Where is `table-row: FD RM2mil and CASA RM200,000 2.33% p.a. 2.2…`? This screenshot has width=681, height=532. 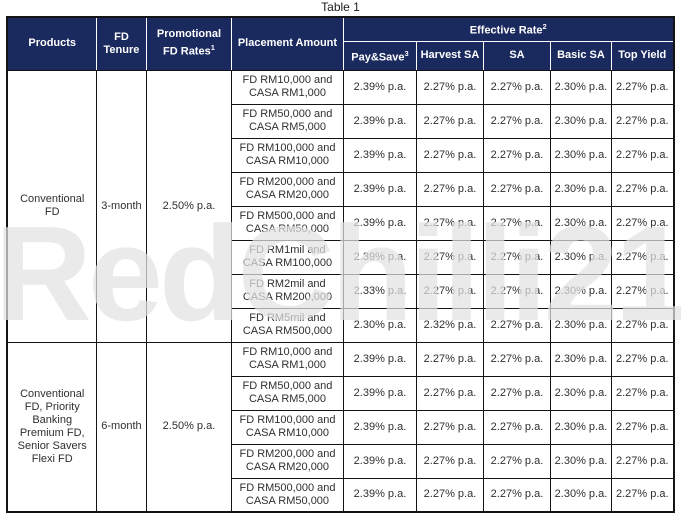 table-row: FD RM2mil and CASA RM200,000 2.33% p.a. 2.2… is located at coordinates (341, 291).